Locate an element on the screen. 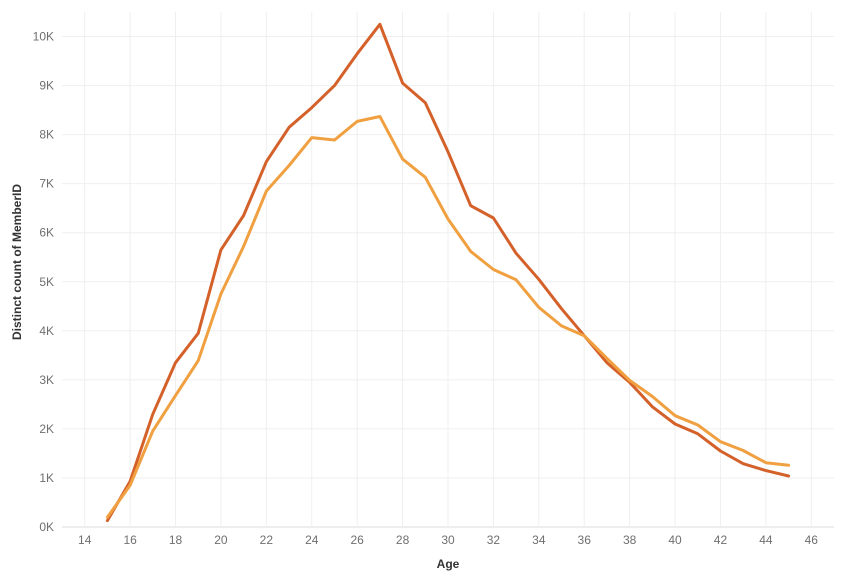 The width and height of the screenshot is (848, 581). x-axis-title: Age is located at coordinates (448, 564).